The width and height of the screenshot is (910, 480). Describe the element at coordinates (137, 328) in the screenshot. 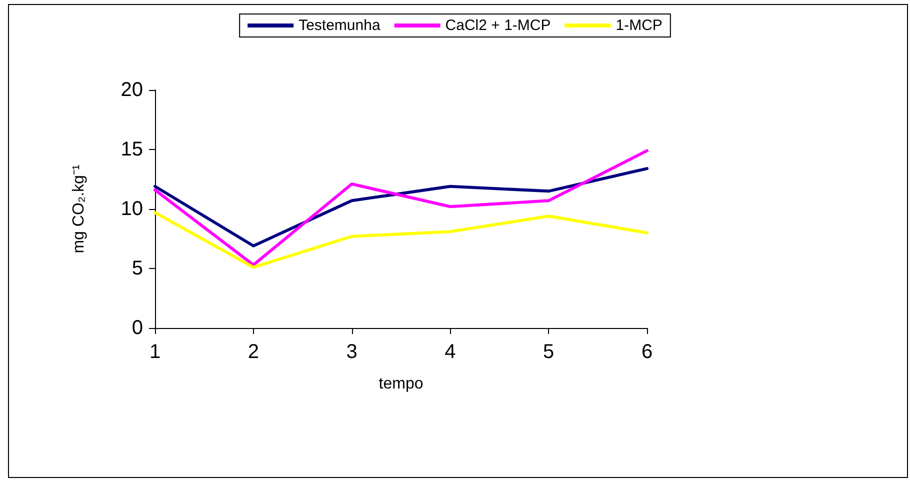

I see `y-tick-label: 0` at that location.